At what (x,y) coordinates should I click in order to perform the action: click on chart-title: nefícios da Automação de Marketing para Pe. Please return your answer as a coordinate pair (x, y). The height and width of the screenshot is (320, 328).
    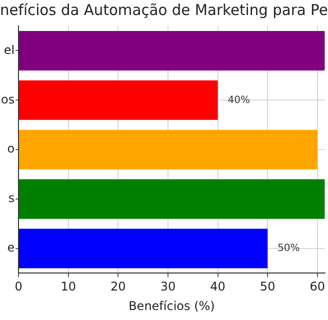
    Looking at the image, I should click on (164, 10).